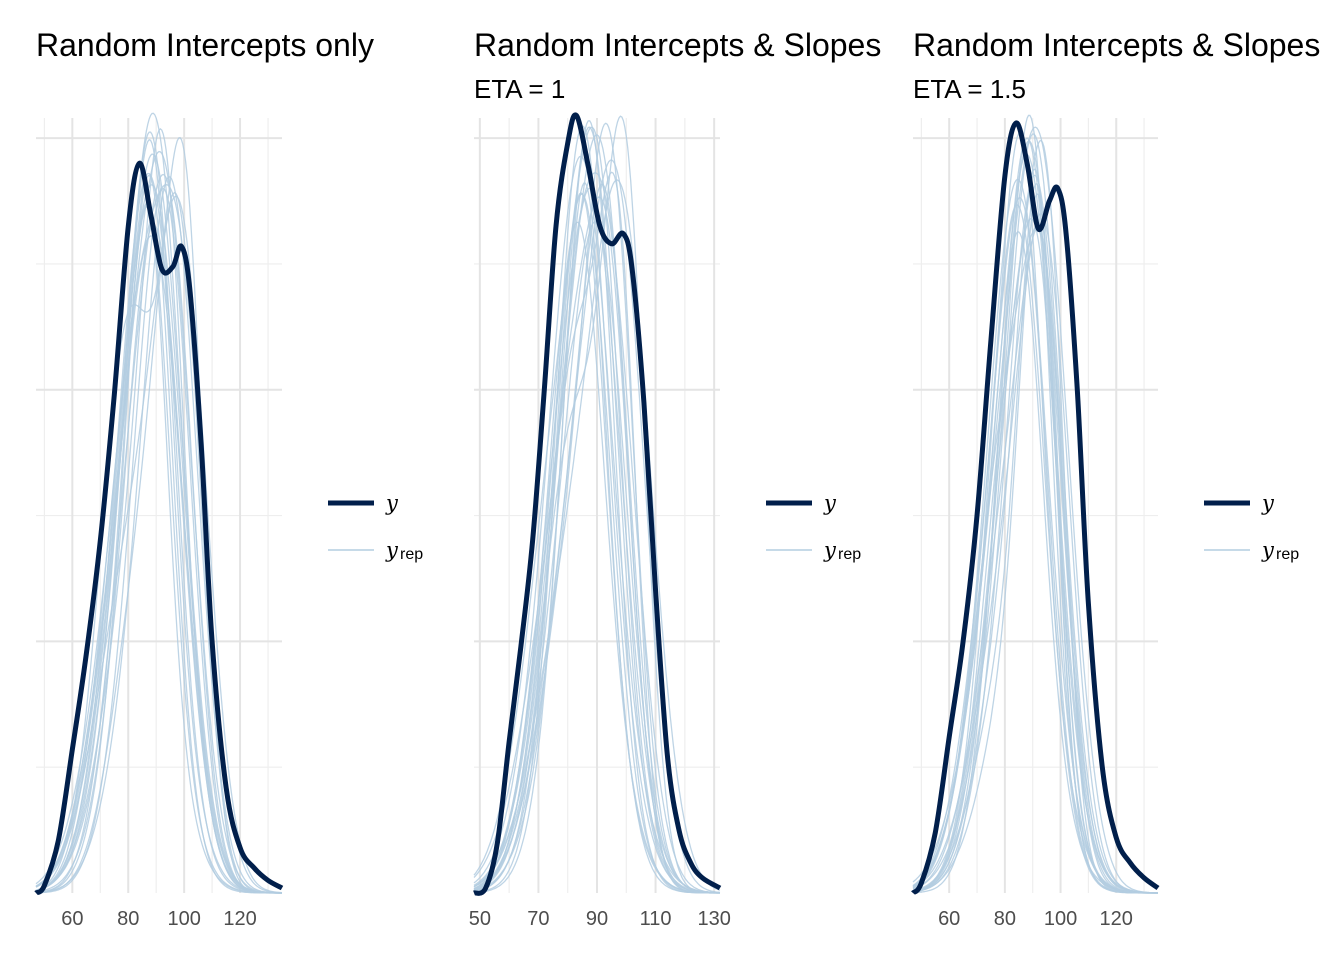 This screenshot has height=960, width=1344. I want to click on panel-subtitle: ETA = 1.5, so click(969, 89).